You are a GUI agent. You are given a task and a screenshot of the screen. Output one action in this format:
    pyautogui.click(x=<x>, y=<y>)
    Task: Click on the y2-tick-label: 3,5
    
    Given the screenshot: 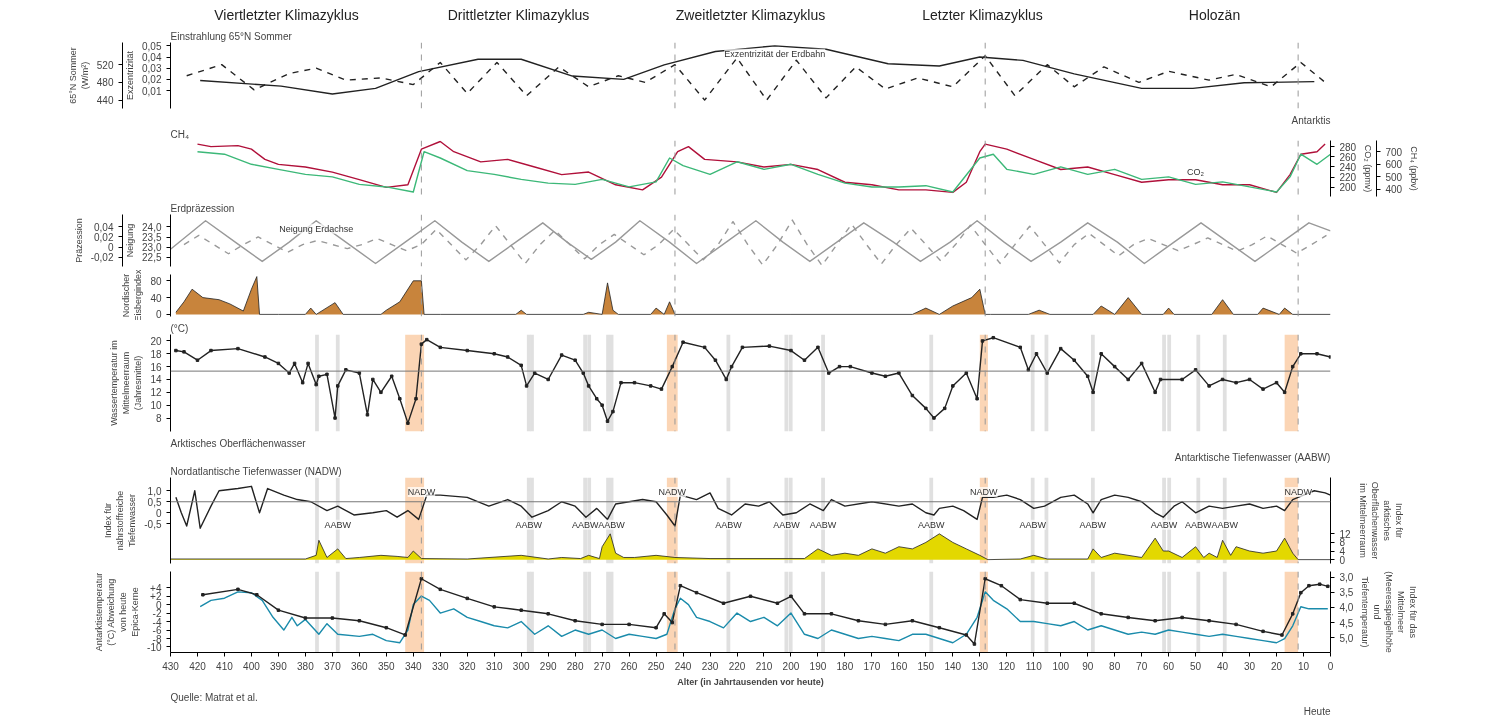 What is the action you would take?
    pyautogui.click(x=1346, y=593)
    